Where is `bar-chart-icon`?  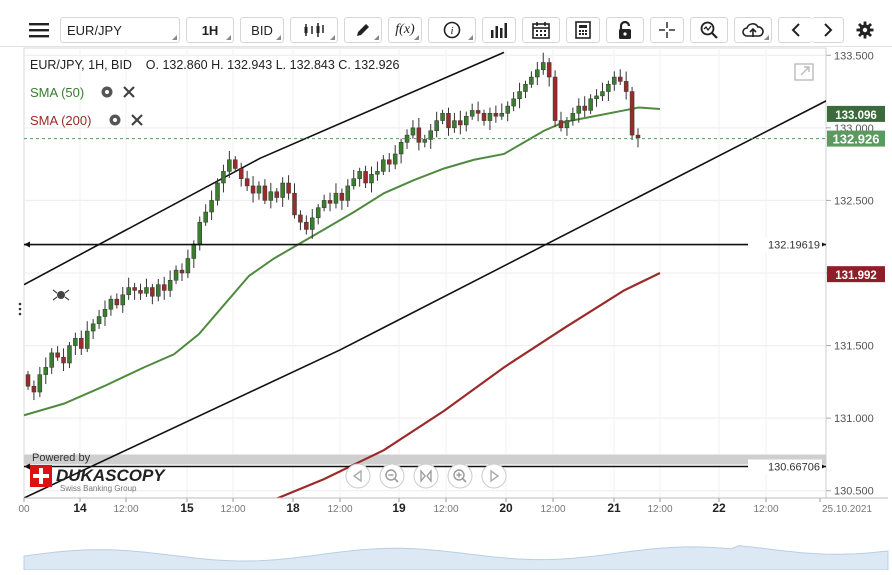
bar-chart-icon is located at coordinates (499, 30).